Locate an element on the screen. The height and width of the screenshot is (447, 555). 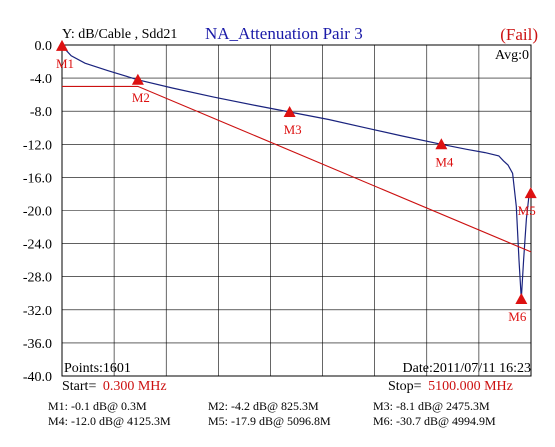
y-tick-label: -32.0 is located at coordinates (37, 311).